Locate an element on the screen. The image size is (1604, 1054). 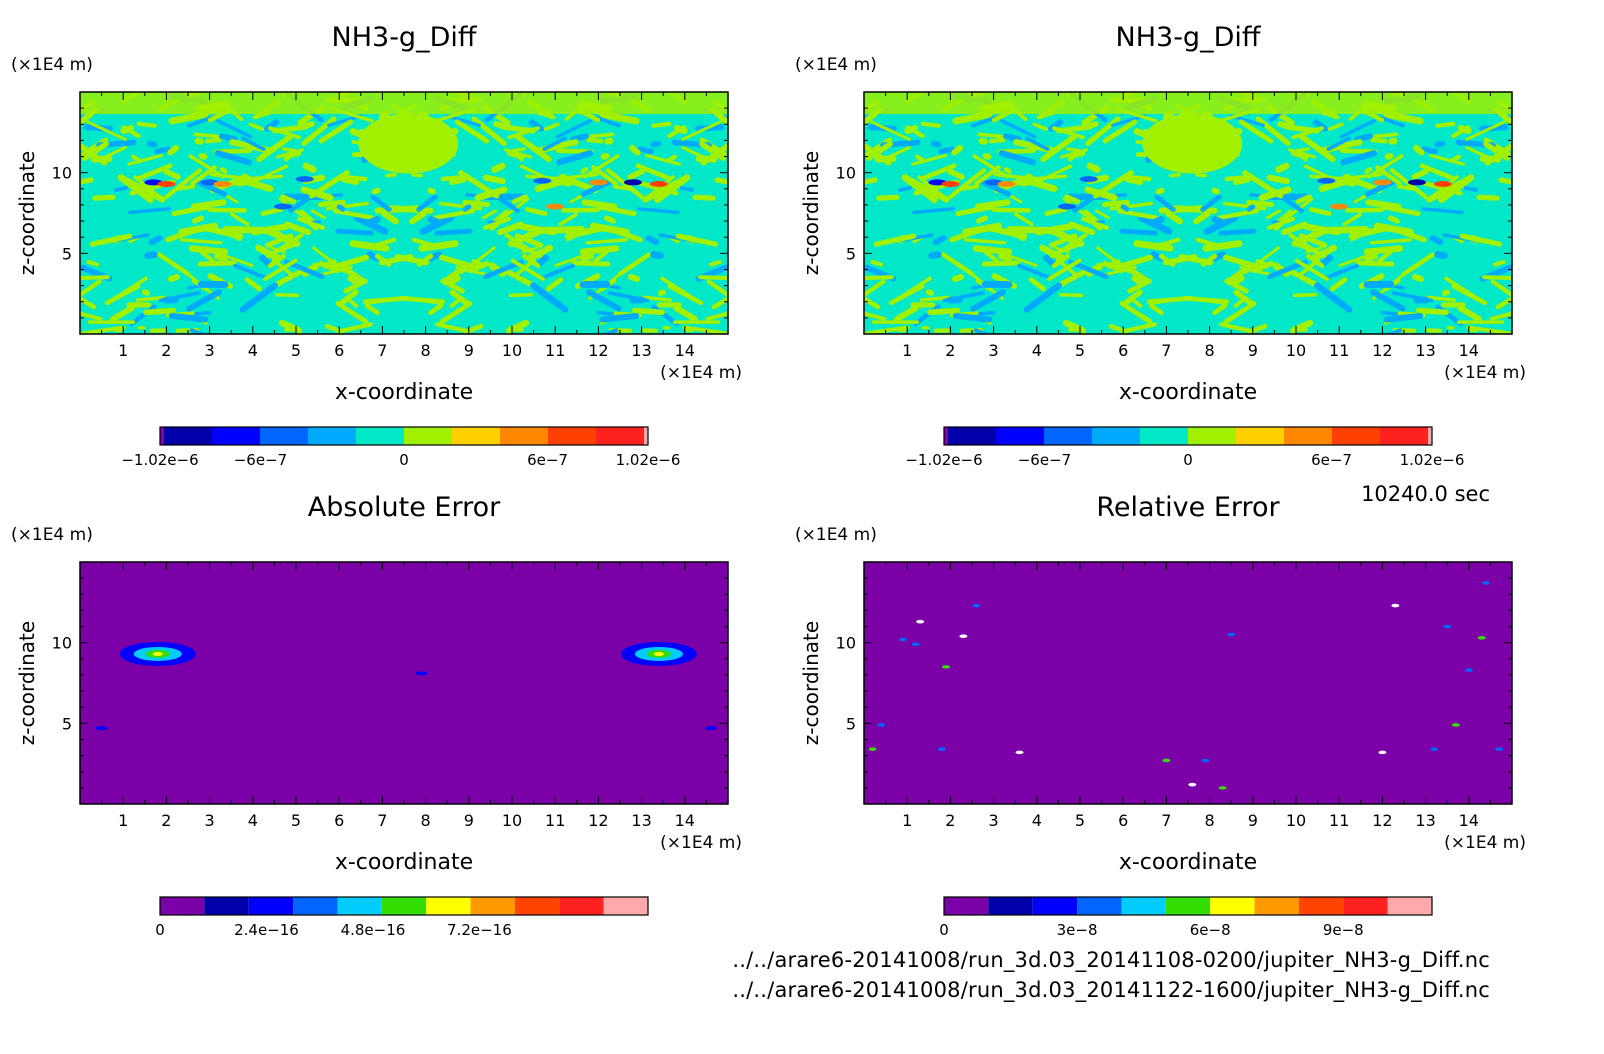
time-label: 10240.0 sec is located at coordinates (1425, 494).